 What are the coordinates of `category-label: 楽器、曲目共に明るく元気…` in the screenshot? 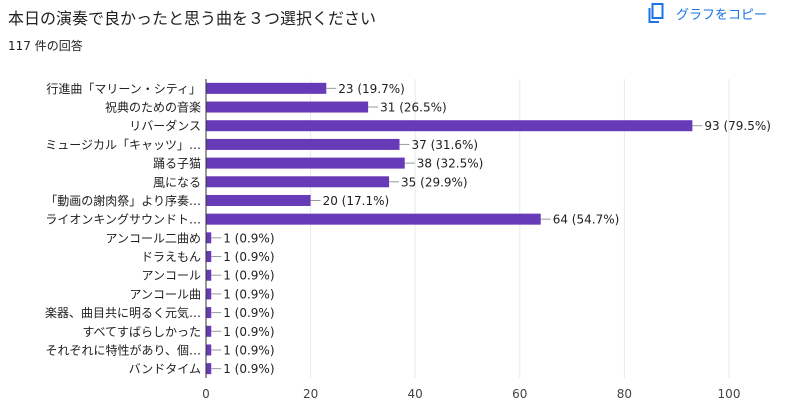 It's located at (123, 312).